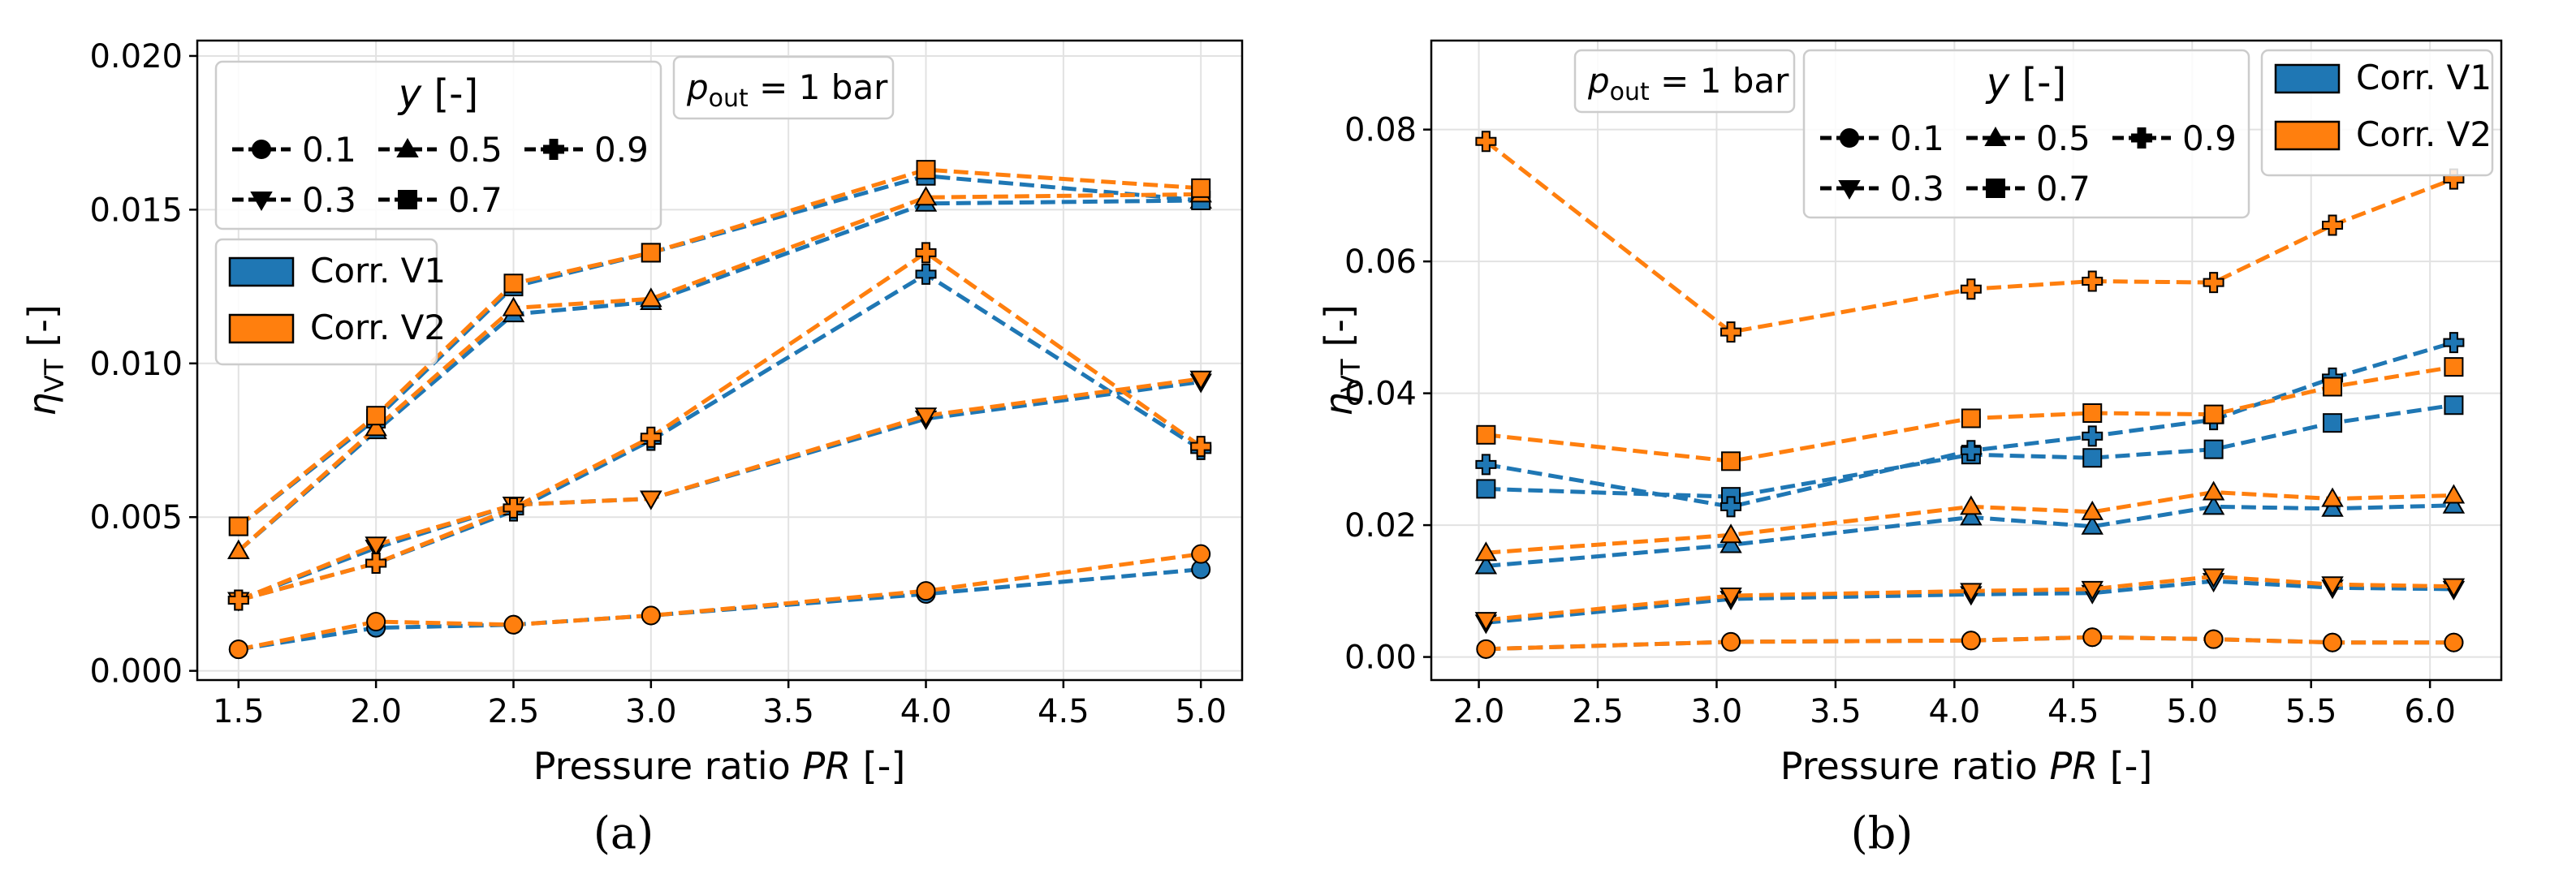  What do you see at coordinates (783, 87) in the screenshot?
I see `annotation-pout-a: pout = 1 bar` at bounding box center [783, 87].